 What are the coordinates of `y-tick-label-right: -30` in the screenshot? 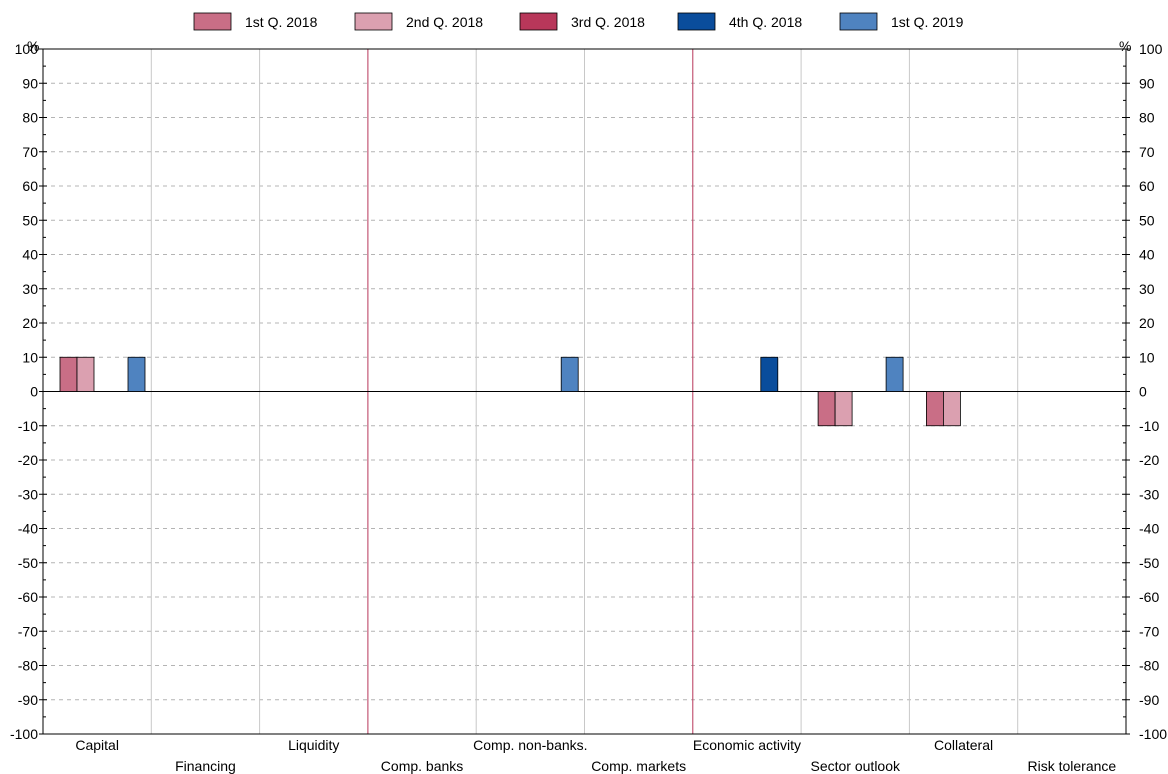 It's located at (1149, 494).